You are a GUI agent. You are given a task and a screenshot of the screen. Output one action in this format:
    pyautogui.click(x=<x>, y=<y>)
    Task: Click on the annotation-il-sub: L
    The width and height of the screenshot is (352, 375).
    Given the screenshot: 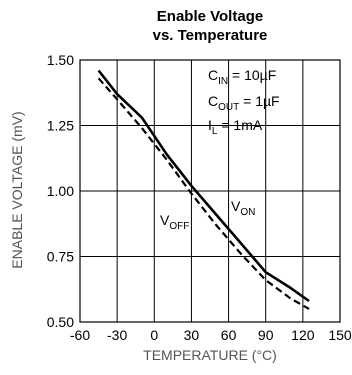 What is the action you would take?
    pyautogui.click(x=215, y=131)
    